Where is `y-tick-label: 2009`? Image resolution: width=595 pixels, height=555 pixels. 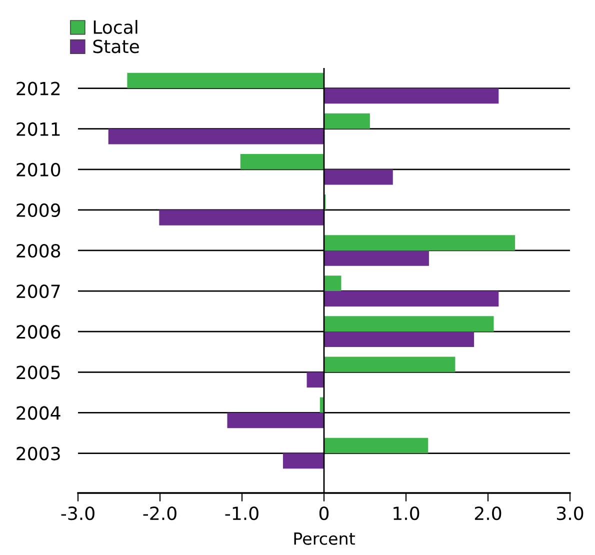 y-tick-label: 2009 is located at coordinates (38, 210).